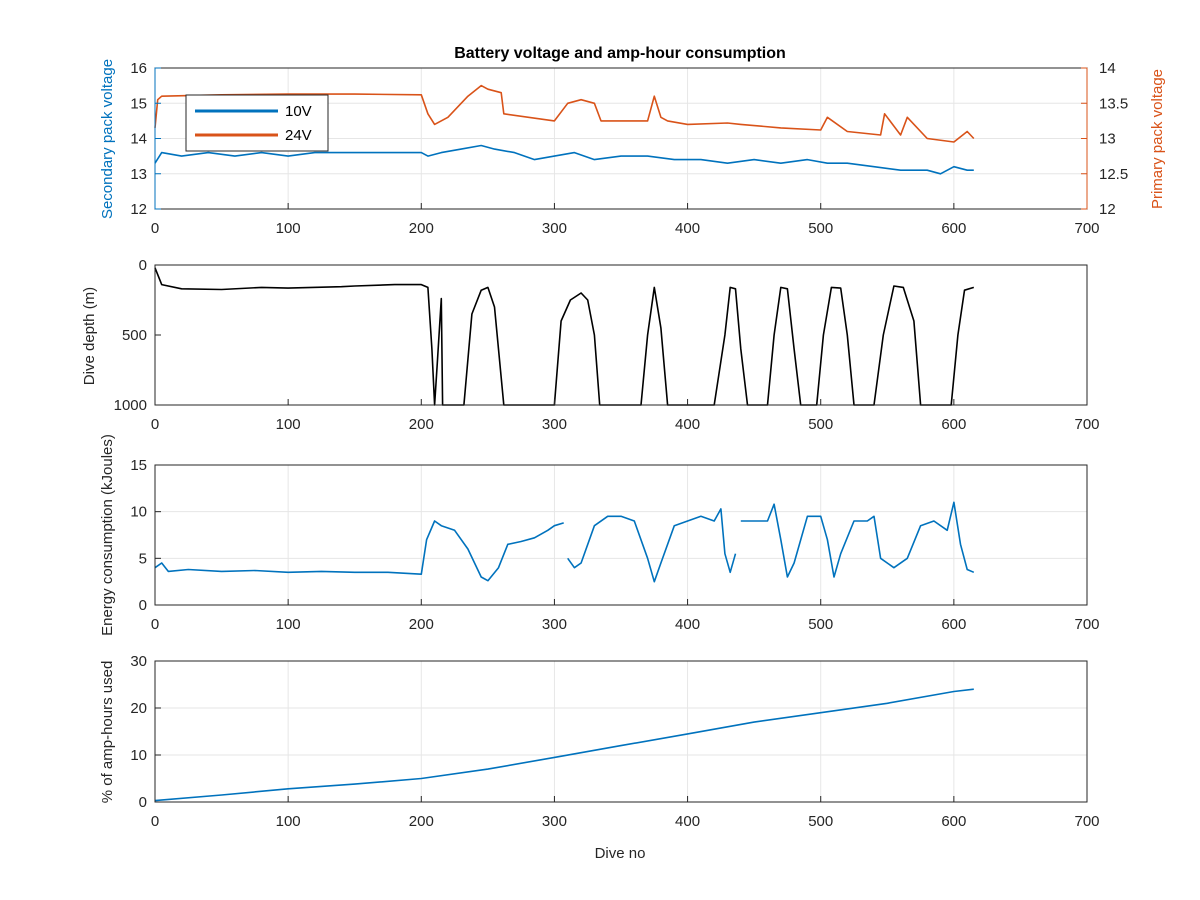 The height and width of the screenshot is (900, 1200). What do you see at coordinates (1107, 209) in the screenshot?
I see `y-right-tick-label: 12` at bounding box center [1107, 209].